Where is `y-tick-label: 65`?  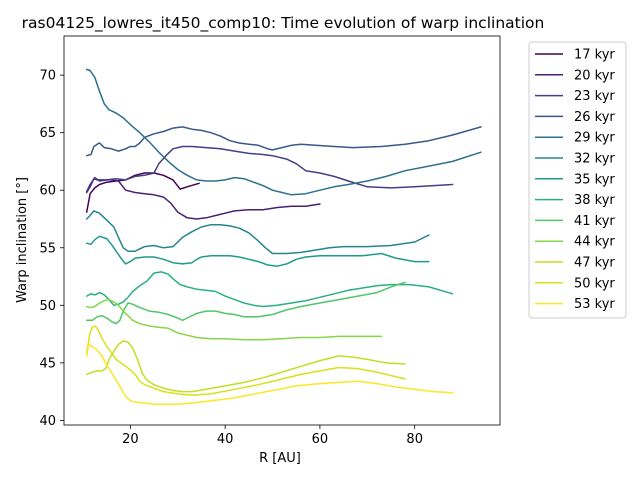 y-tick-label: 65 is located at coordinates (47, 133).